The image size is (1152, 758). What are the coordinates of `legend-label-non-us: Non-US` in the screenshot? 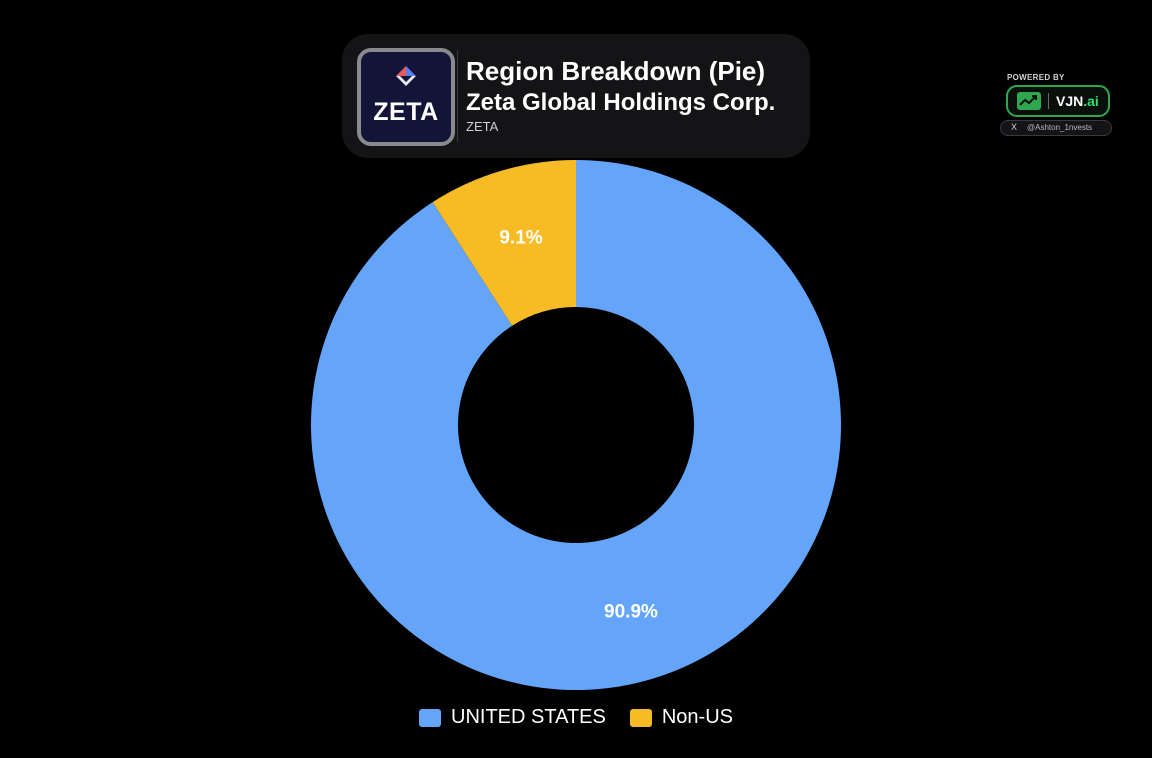 It's located at (697, 717).